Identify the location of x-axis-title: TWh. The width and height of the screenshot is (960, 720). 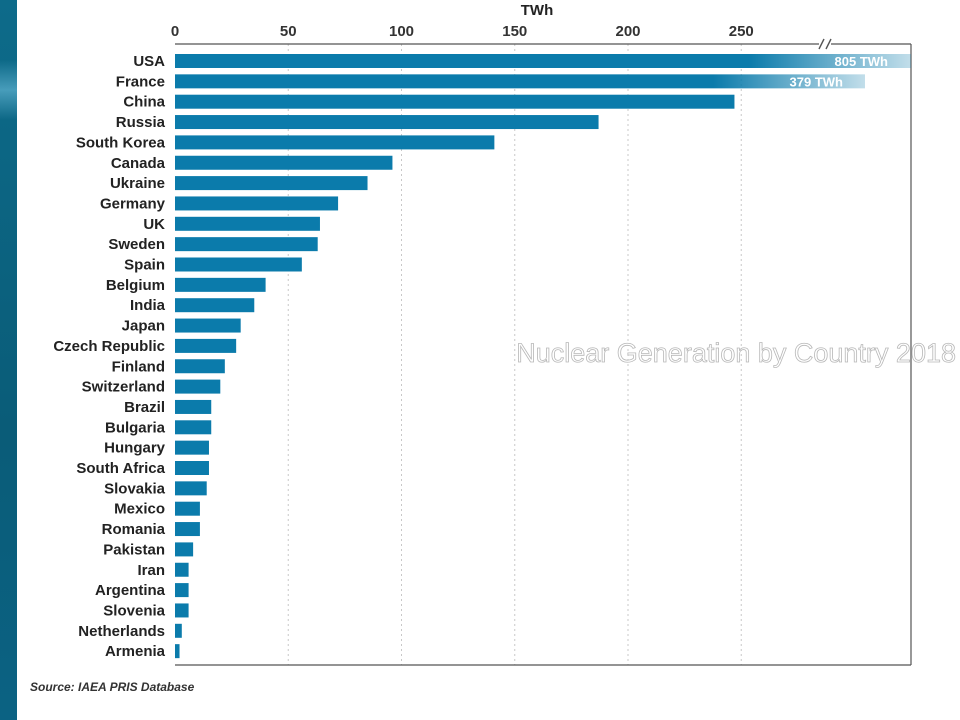
(537, 10).